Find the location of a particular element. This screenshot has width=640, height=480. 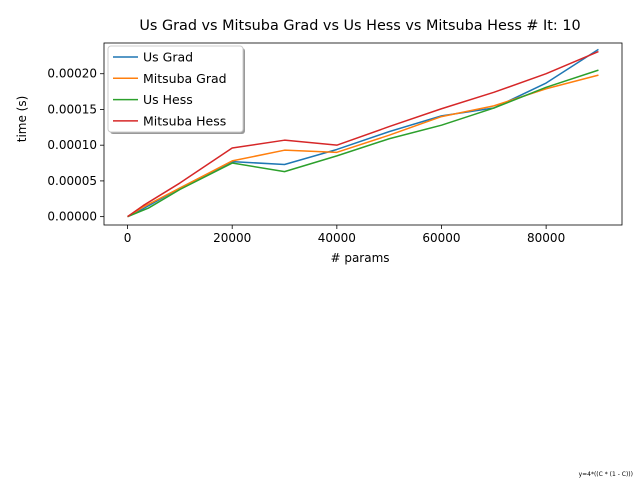

x-tick-label: 40000 is located at coordinates (337, 238).